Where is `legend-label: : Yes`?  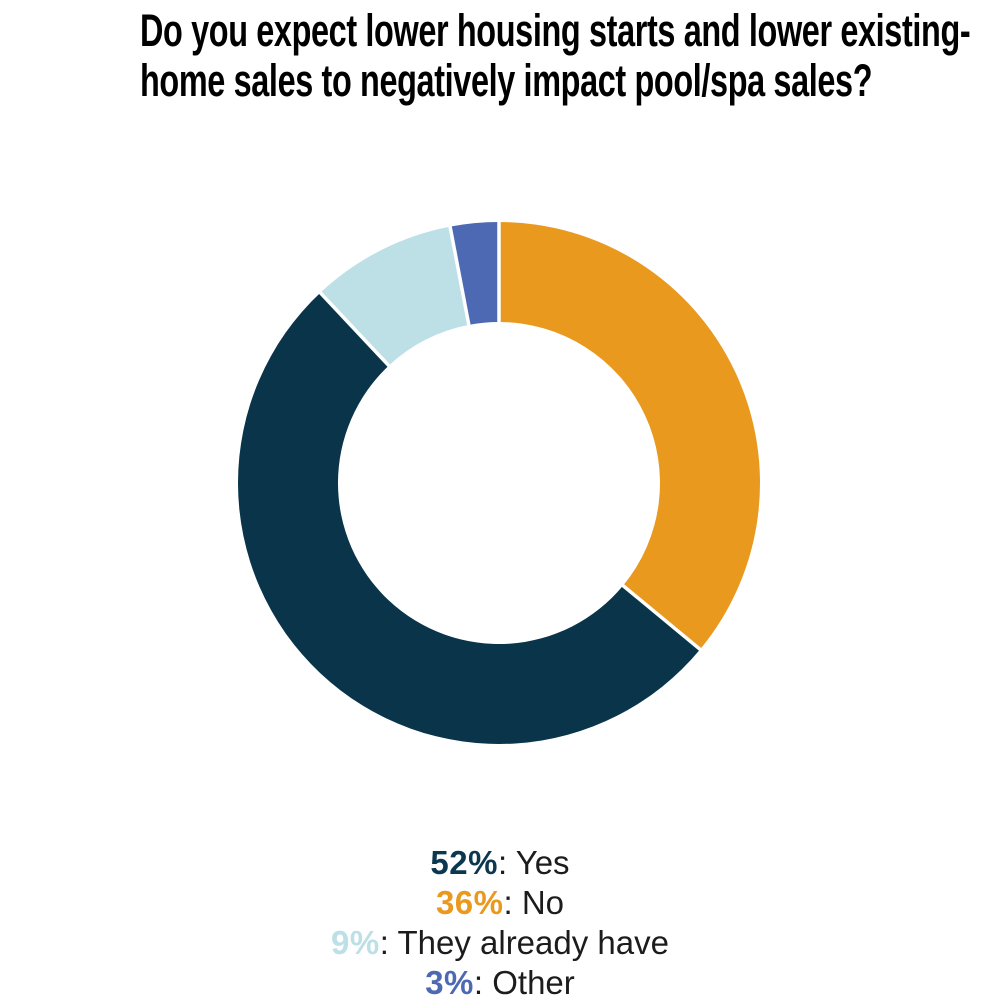
legend-label: : Yes is located at coordinates (533, 862).